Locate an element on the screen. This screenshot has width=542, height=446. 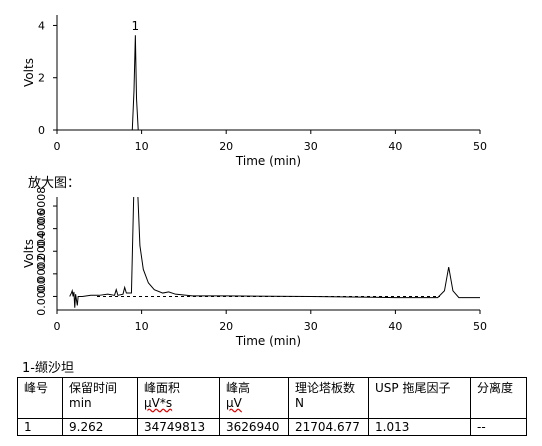
header-text: µV*s is located at coordinates (158, 403).